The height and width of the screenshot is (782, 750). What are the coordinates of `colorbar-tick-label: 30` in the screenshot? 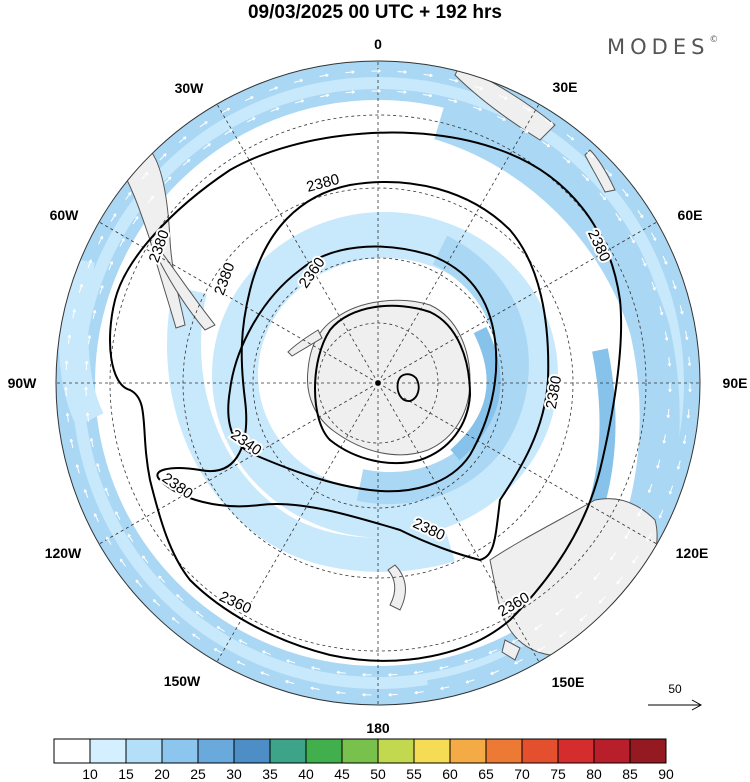 It's located at (234, 774).